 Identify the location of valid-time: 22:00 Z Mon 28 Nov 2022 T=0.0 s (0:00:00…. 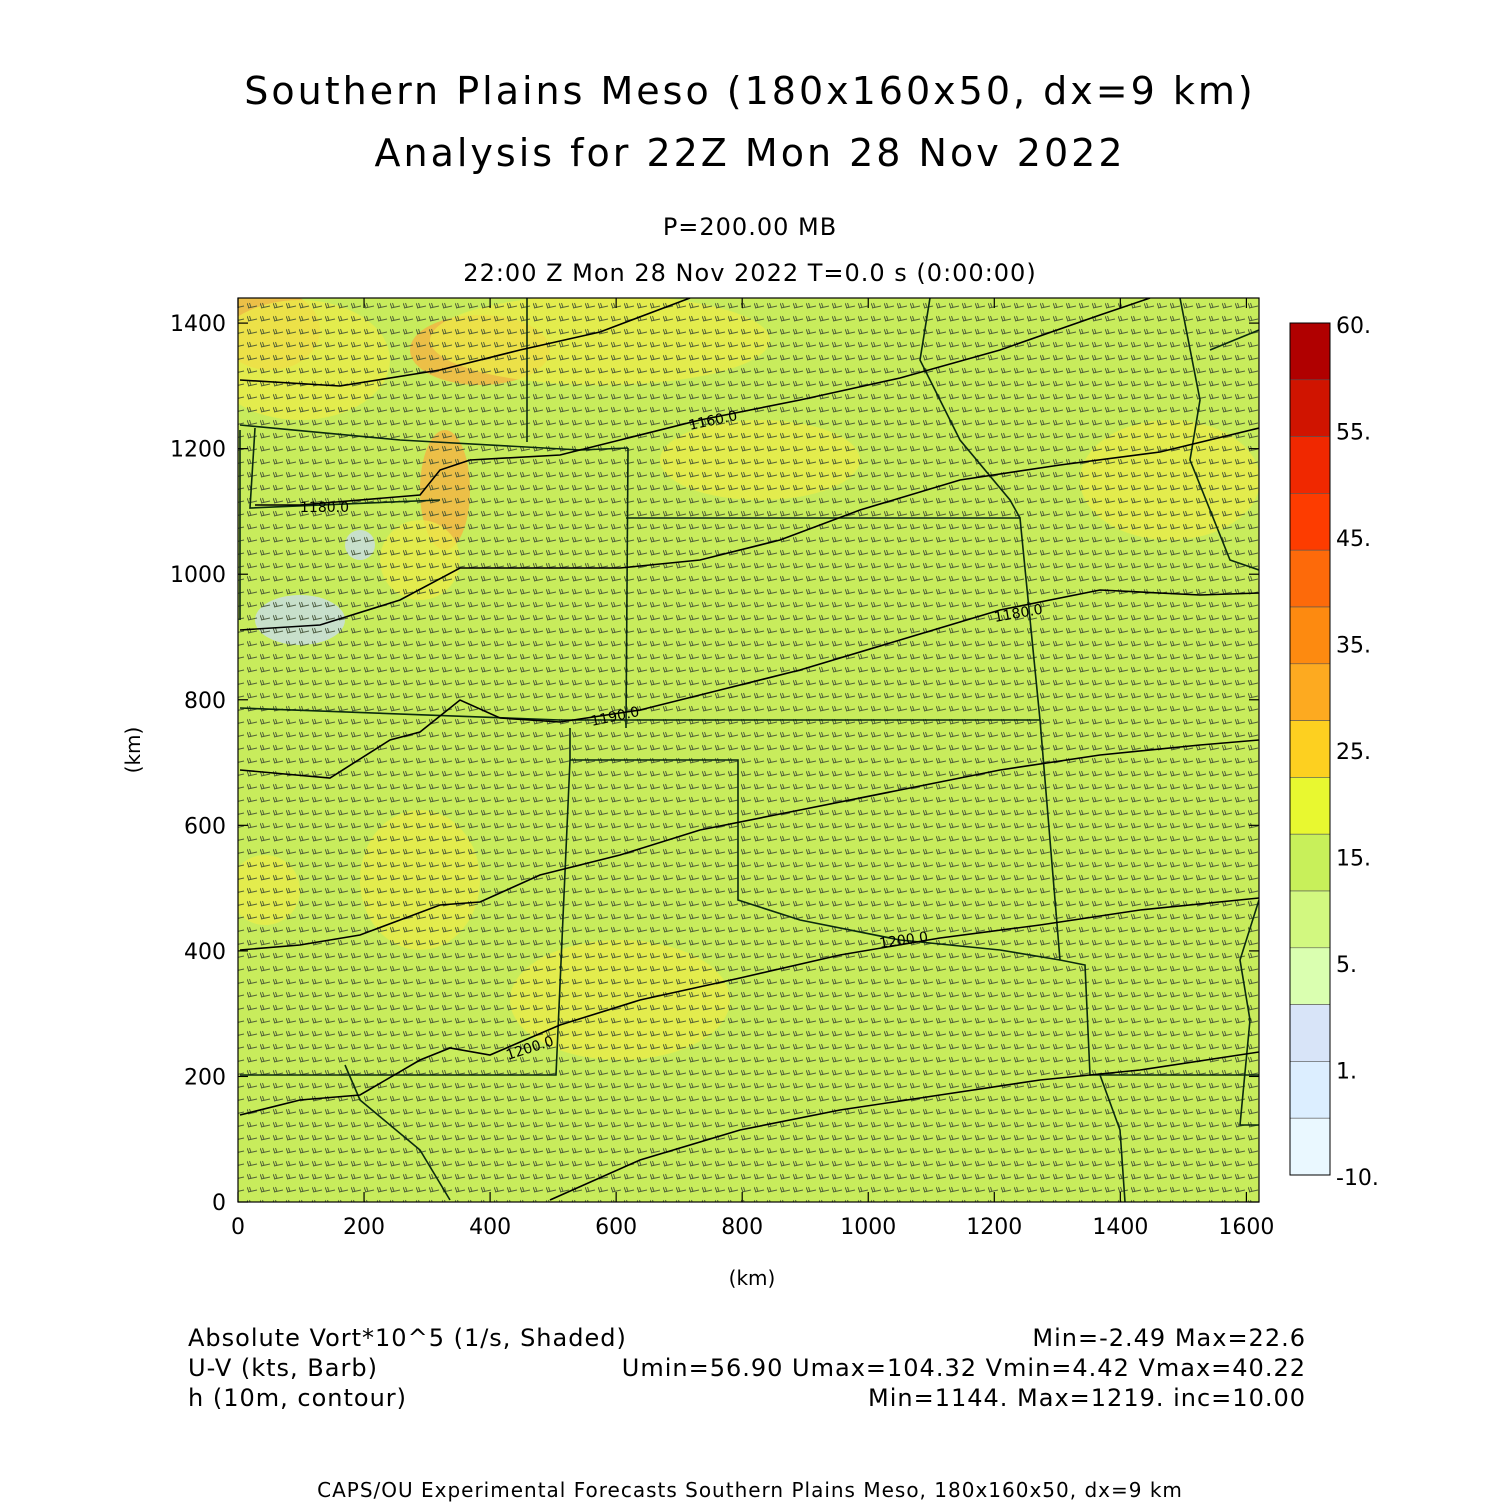
(750, 273).